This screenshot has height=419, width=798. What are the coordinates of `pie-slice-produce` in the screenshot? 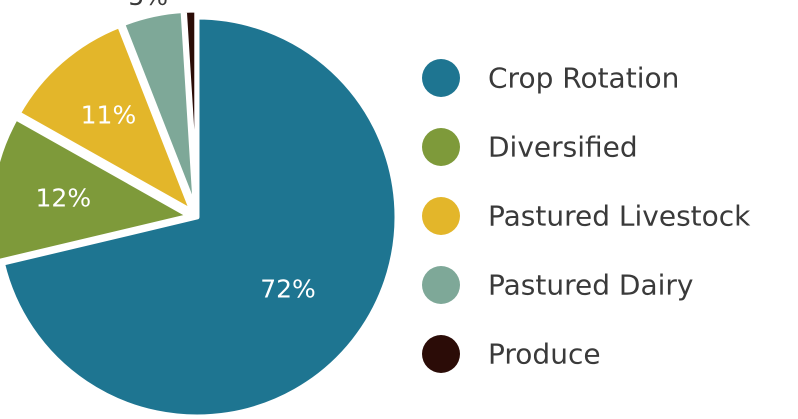 It's located at (190, 110).